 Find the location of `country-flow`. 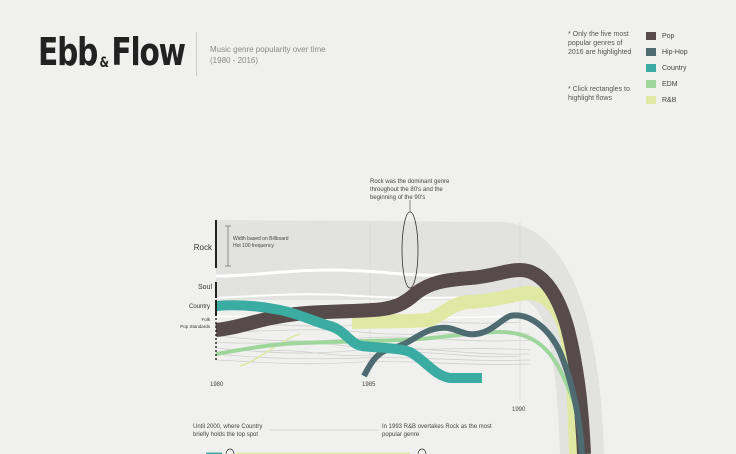

country-flow is located at coordinates (348, 341).